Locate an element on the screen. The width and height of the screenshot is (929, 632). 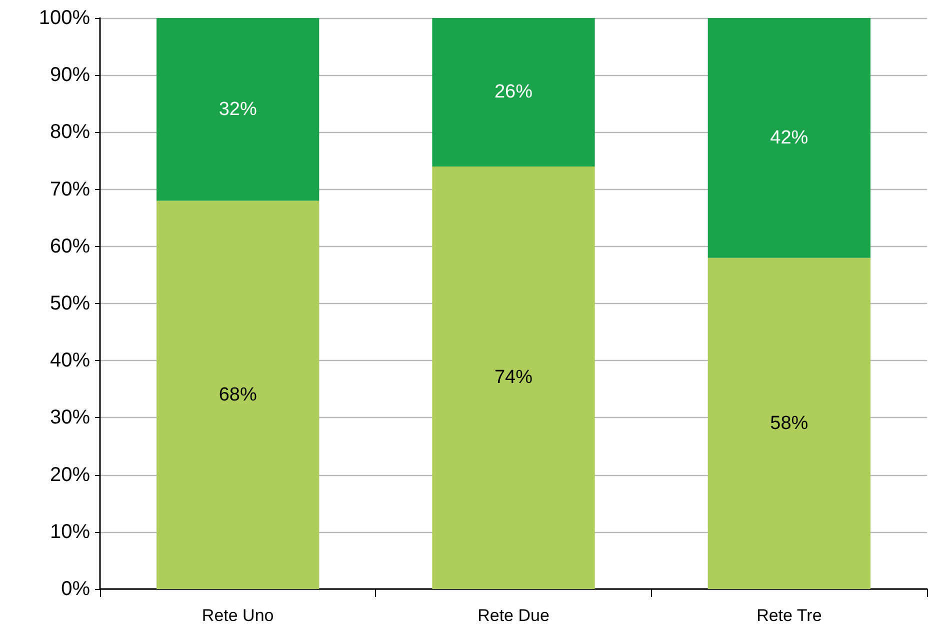
data-label: 74% is located at coordinates (513, 377).